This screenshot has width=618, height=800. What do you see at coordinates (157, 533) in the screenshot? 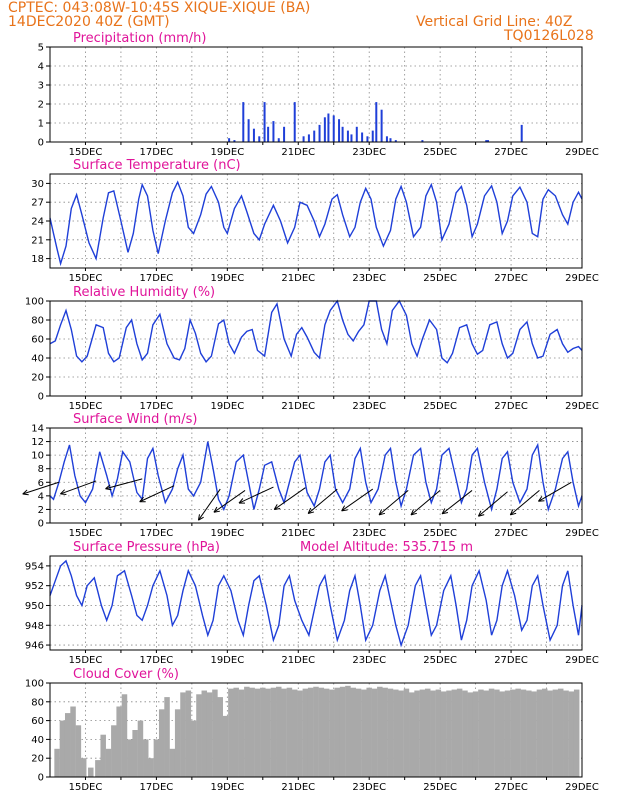
I see `x-tick-label: 17DEC` at bounding box center [157, 533].